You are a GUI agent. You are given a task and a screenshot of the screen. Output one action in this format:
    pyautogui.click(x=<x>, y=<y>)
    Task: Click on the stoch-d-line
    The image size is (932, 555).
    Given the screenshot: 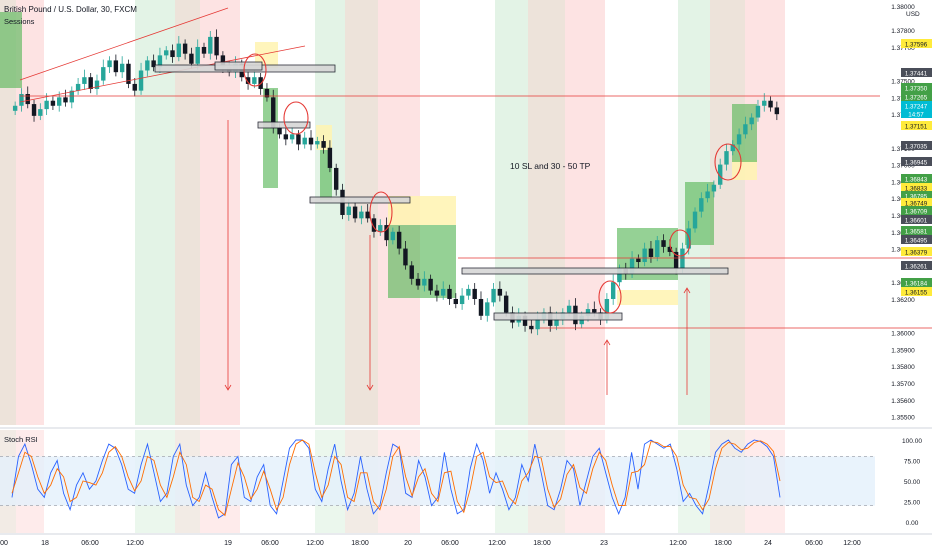 What is the action you would take?
    pyautogui.click(x=396, y=478)
    